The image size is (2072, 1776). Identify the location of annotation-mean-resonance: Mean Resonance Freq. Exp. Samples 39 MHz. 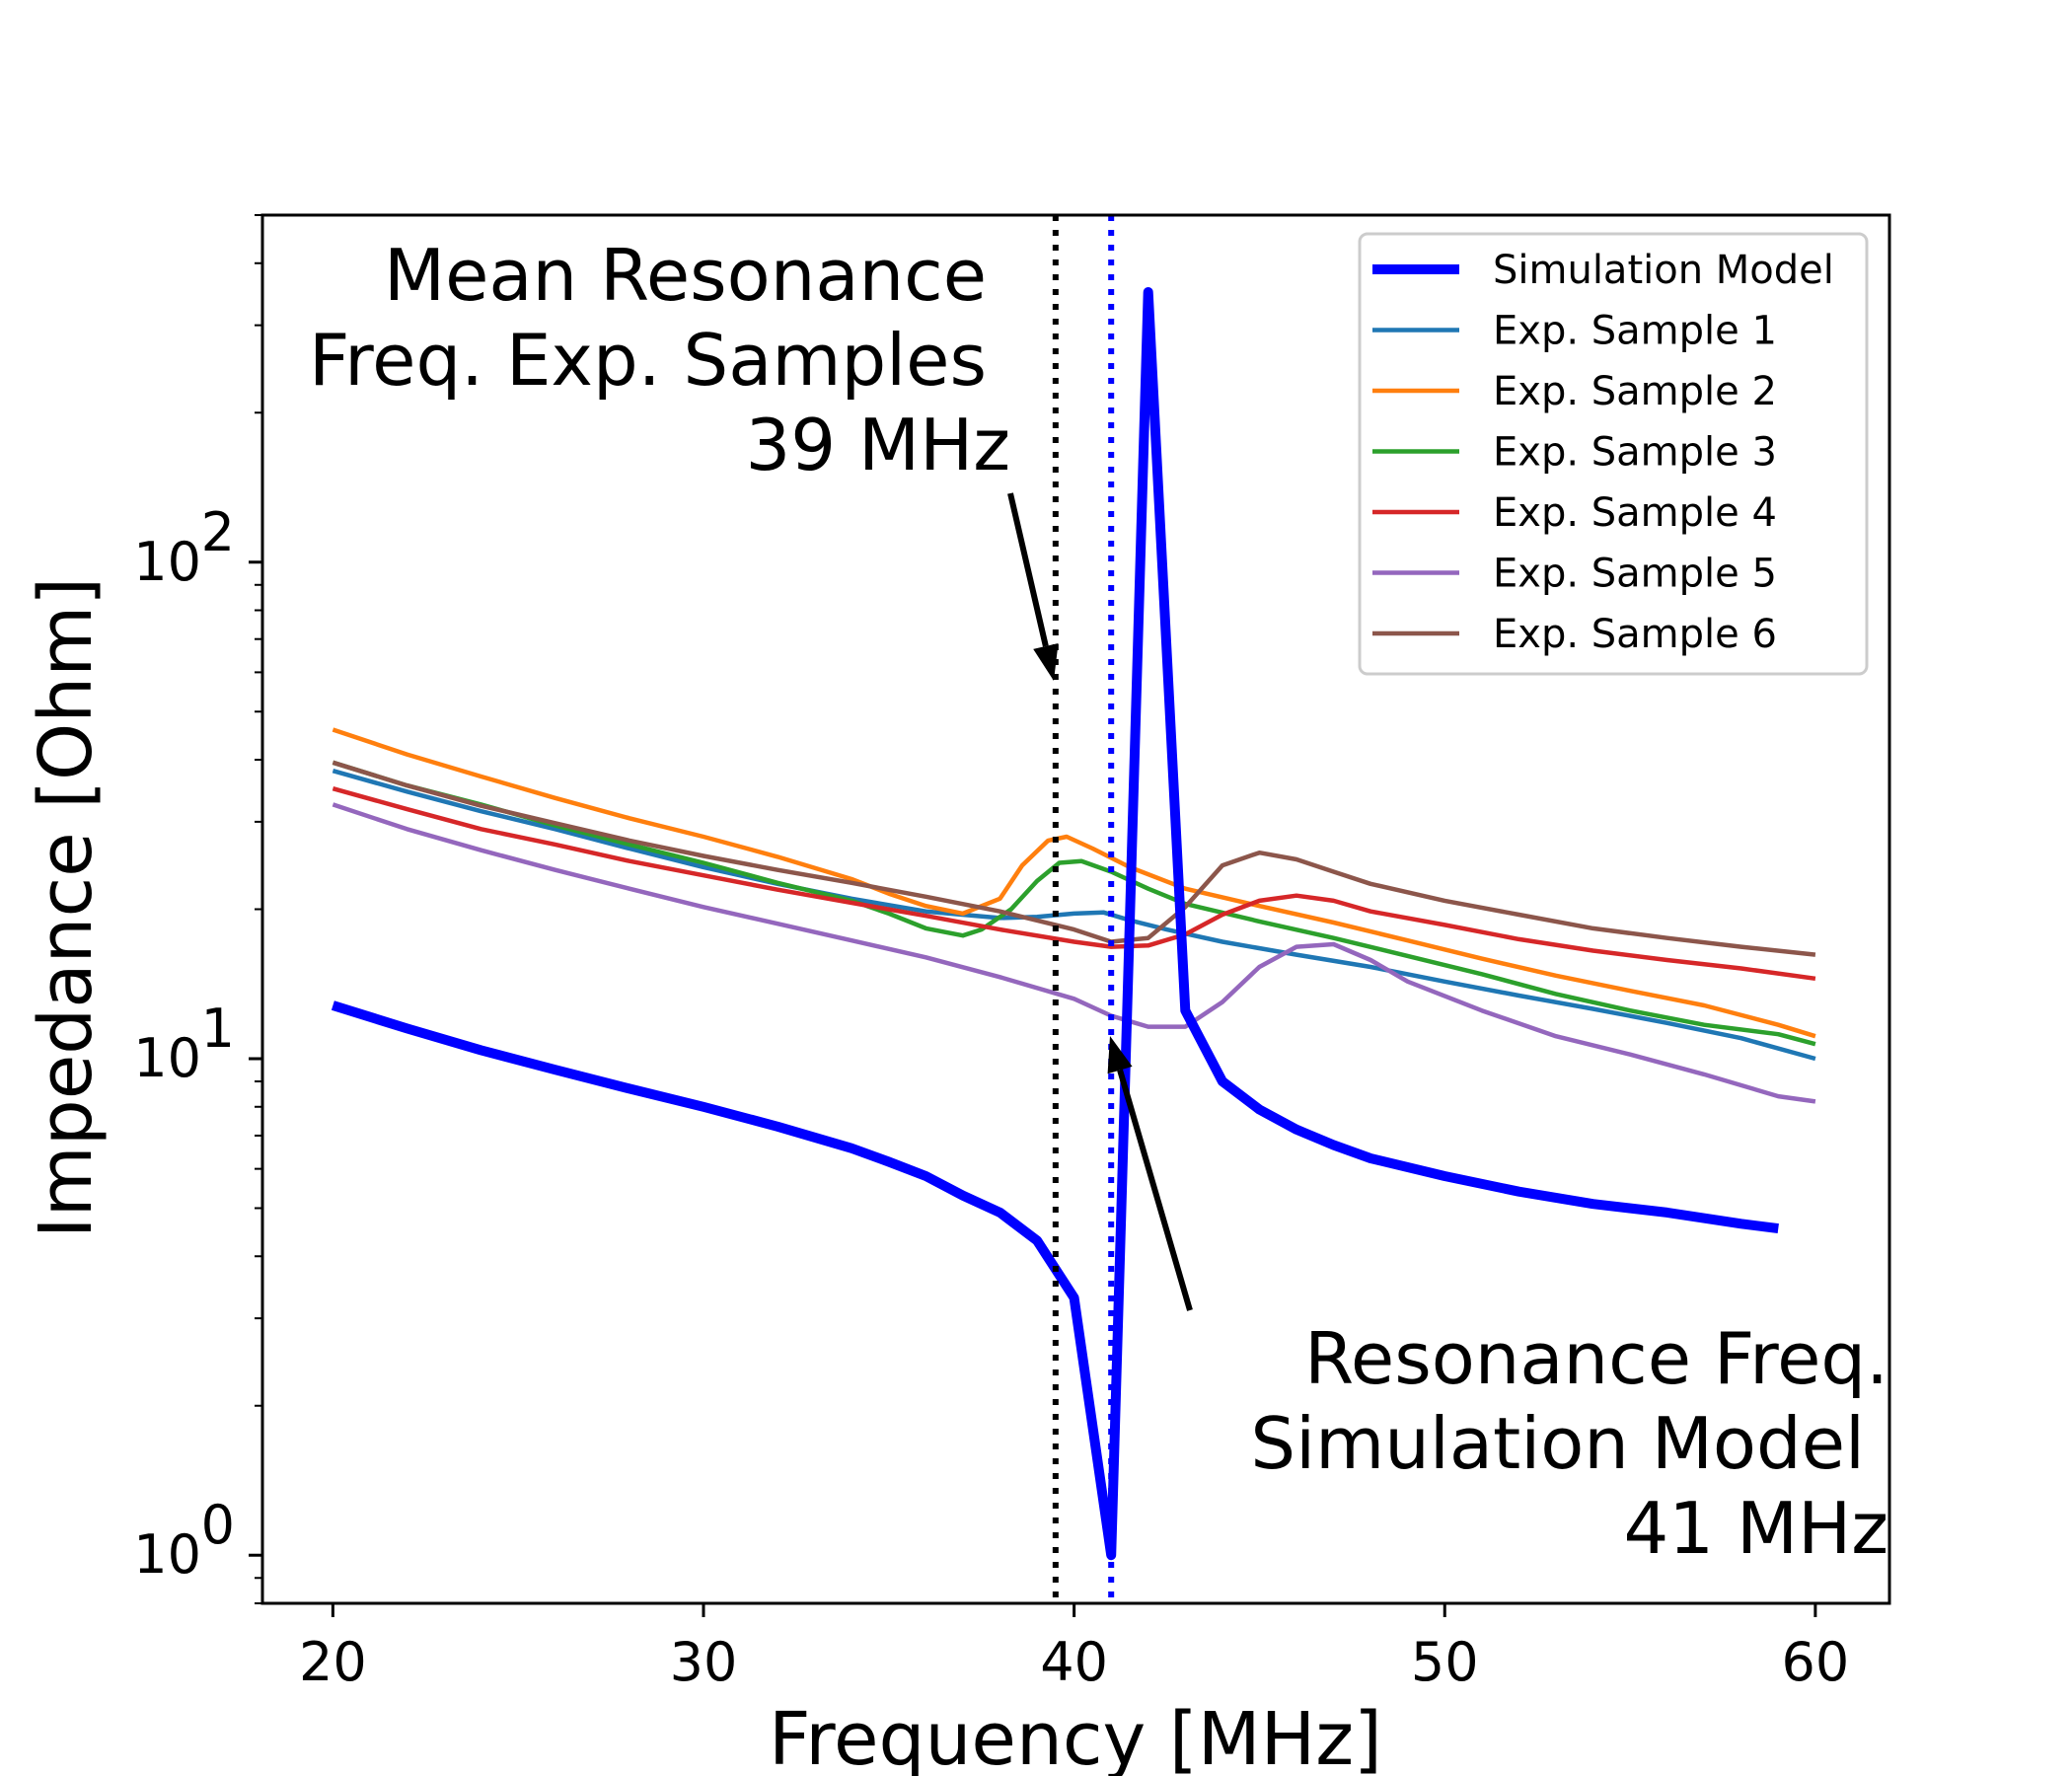
(659, 360).